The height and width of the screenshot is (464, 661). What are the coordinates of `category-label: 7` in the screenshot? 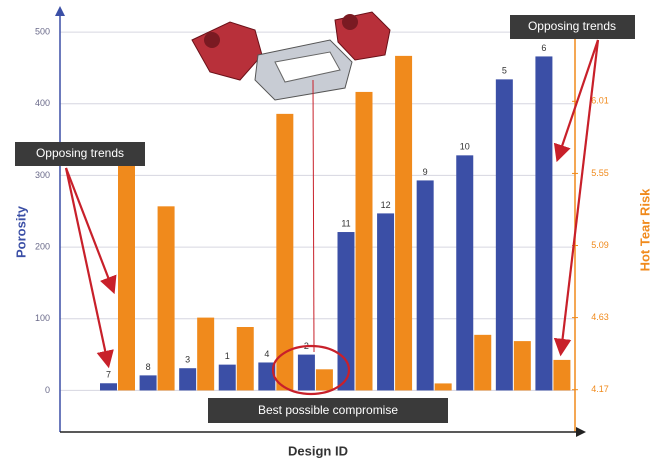 It's located at (108, 375).